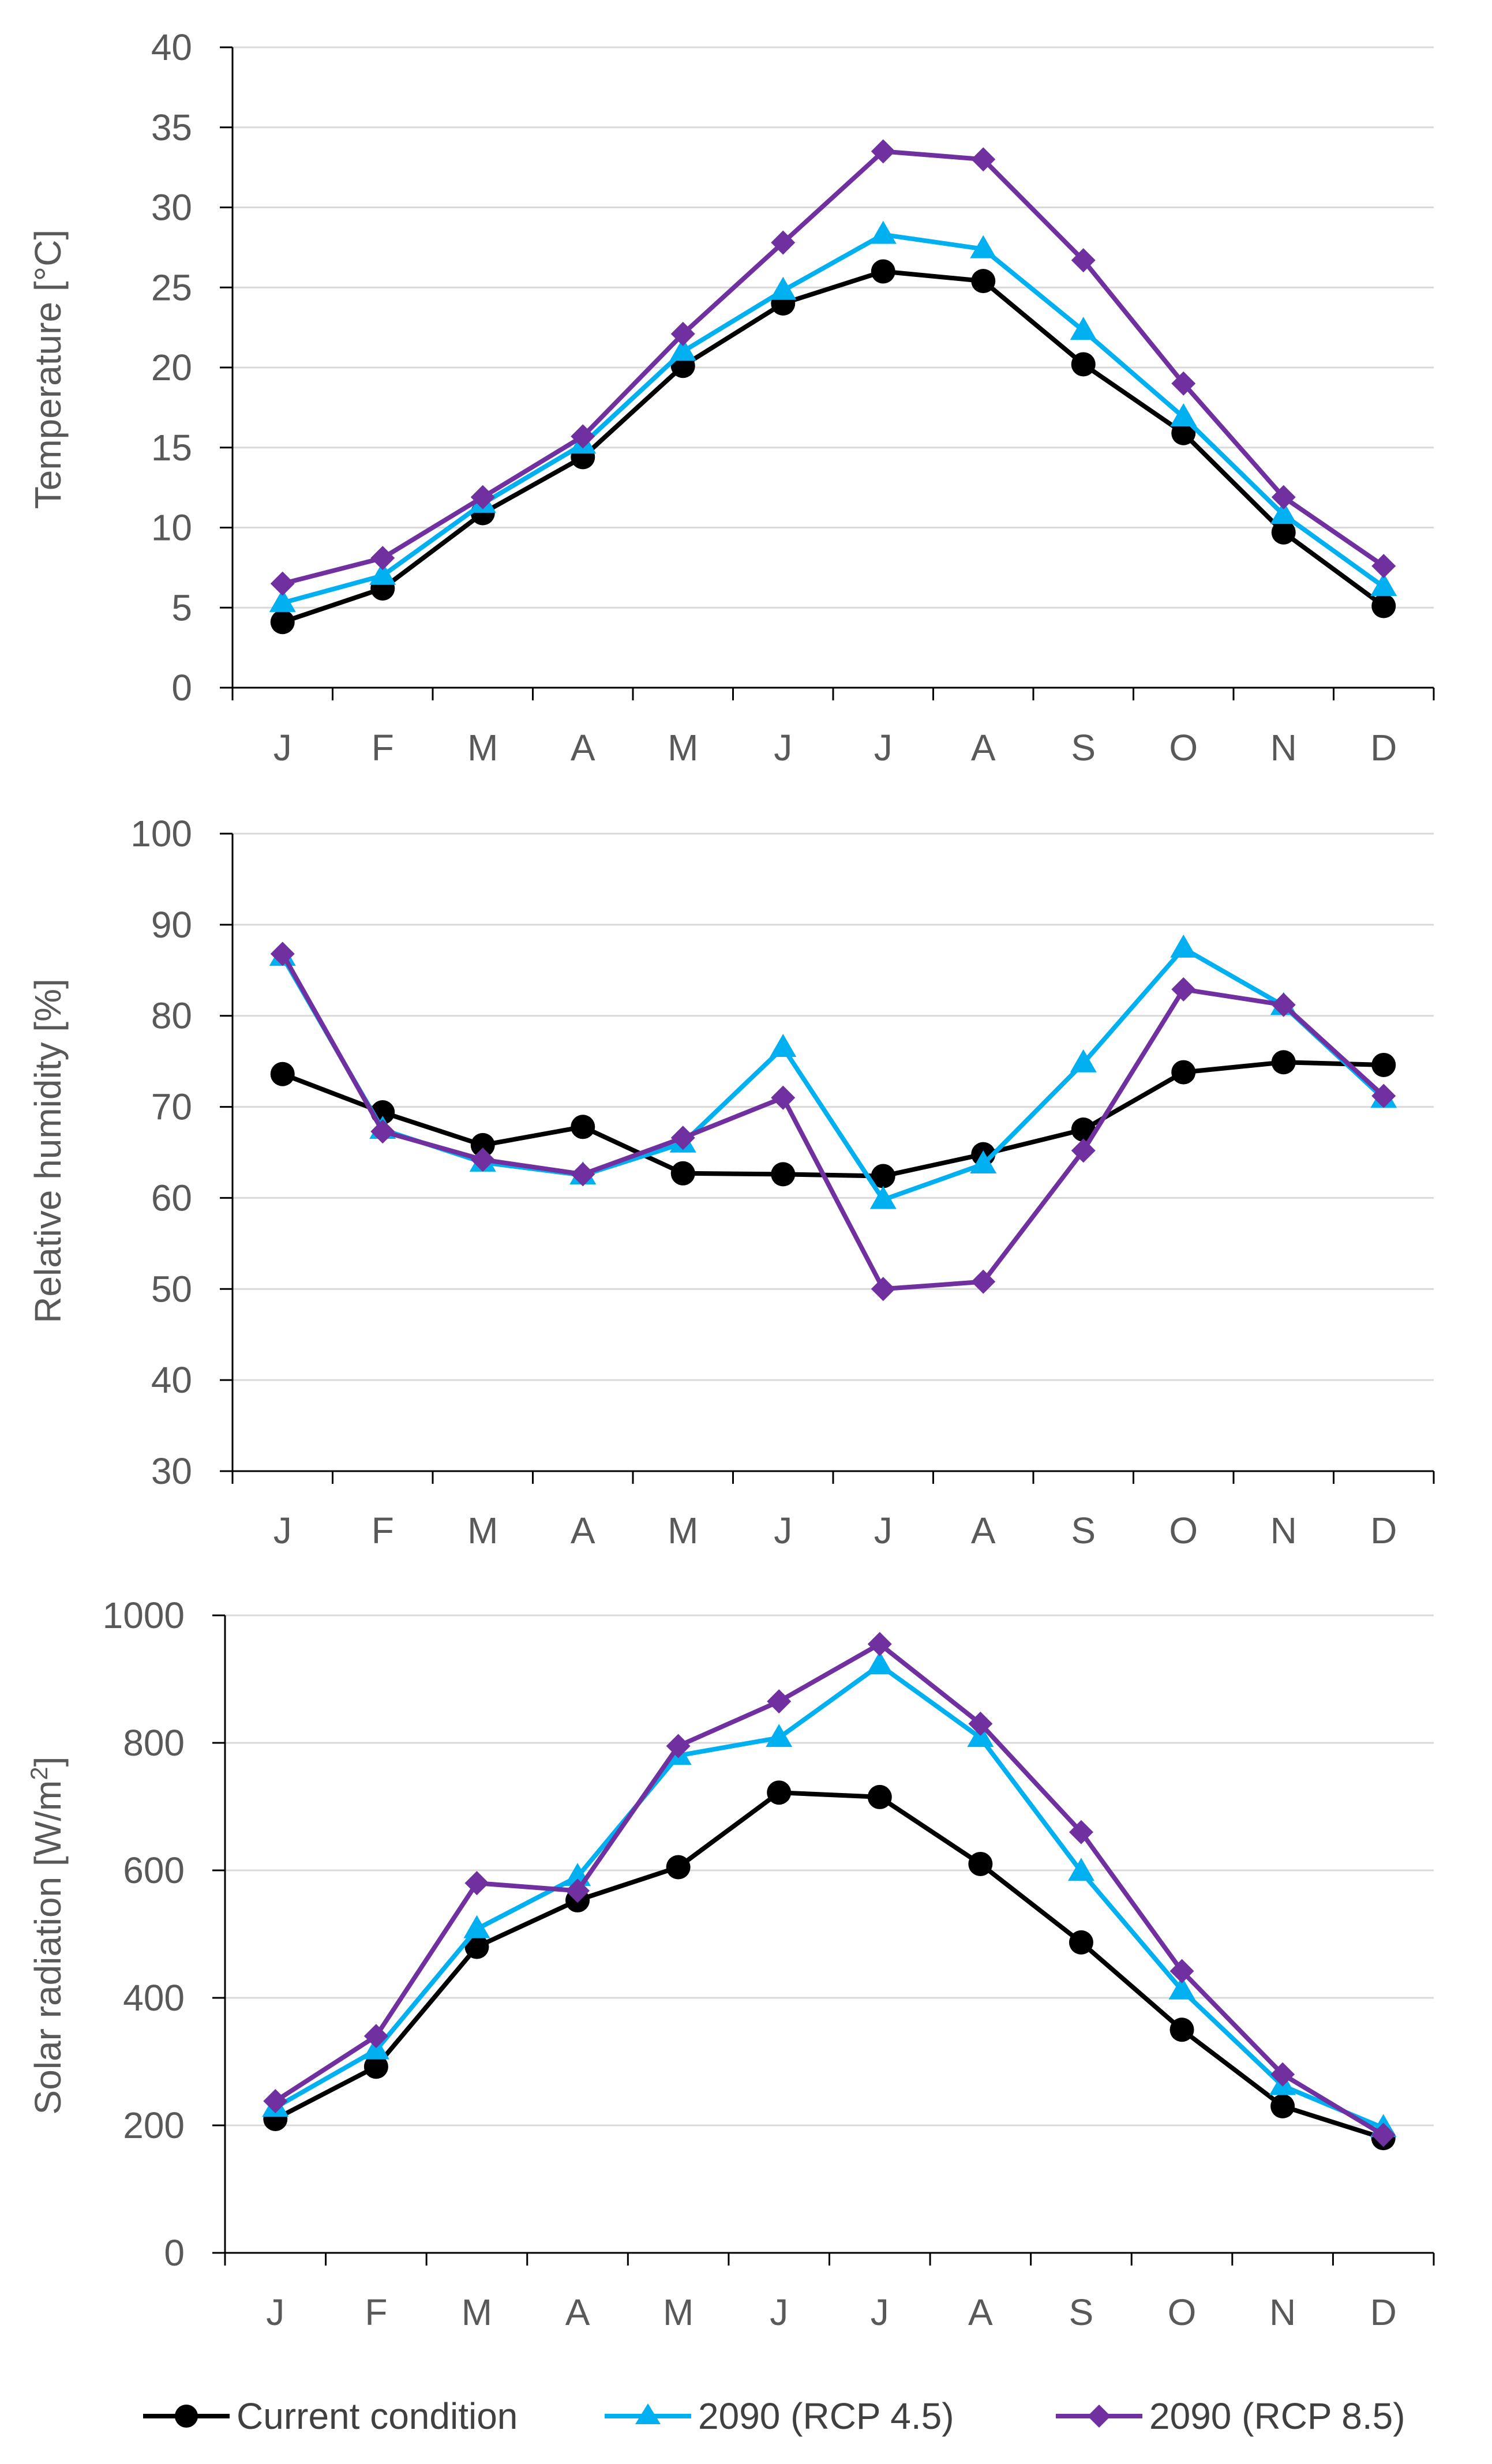  What do you see at coordinates (171, 528) in the screenshot?
I see `y-tick-label: 10` at bounding box center [171, 528].